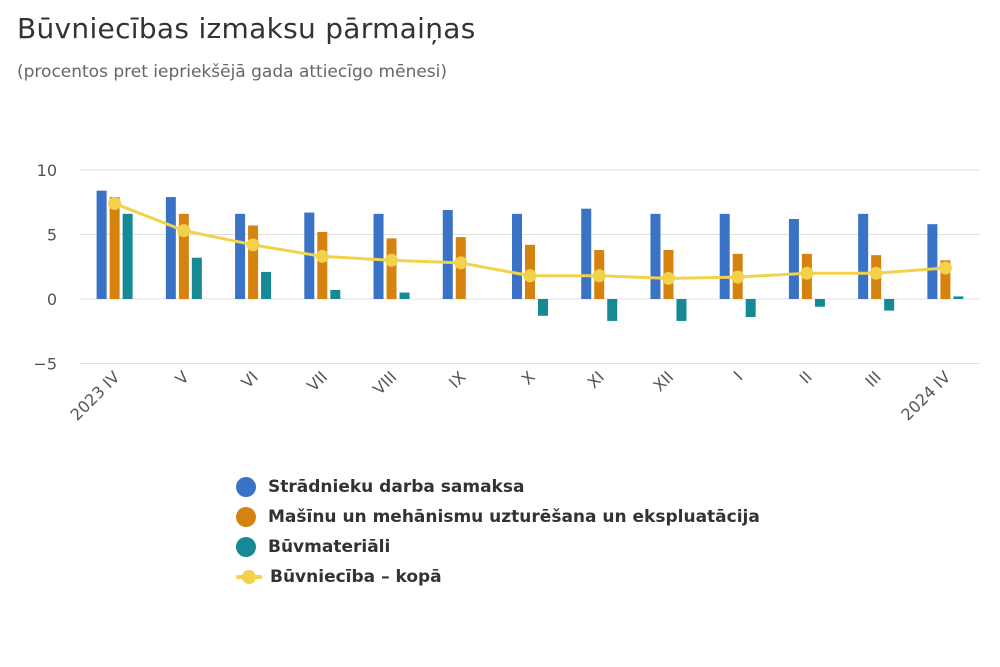 Image resolution: width=1000 pixels, height=667 pixels. What do you see at coordinates (806, 377) in the screenshot?
I see `x-tick-label: II` at bounding box center [806, 377].